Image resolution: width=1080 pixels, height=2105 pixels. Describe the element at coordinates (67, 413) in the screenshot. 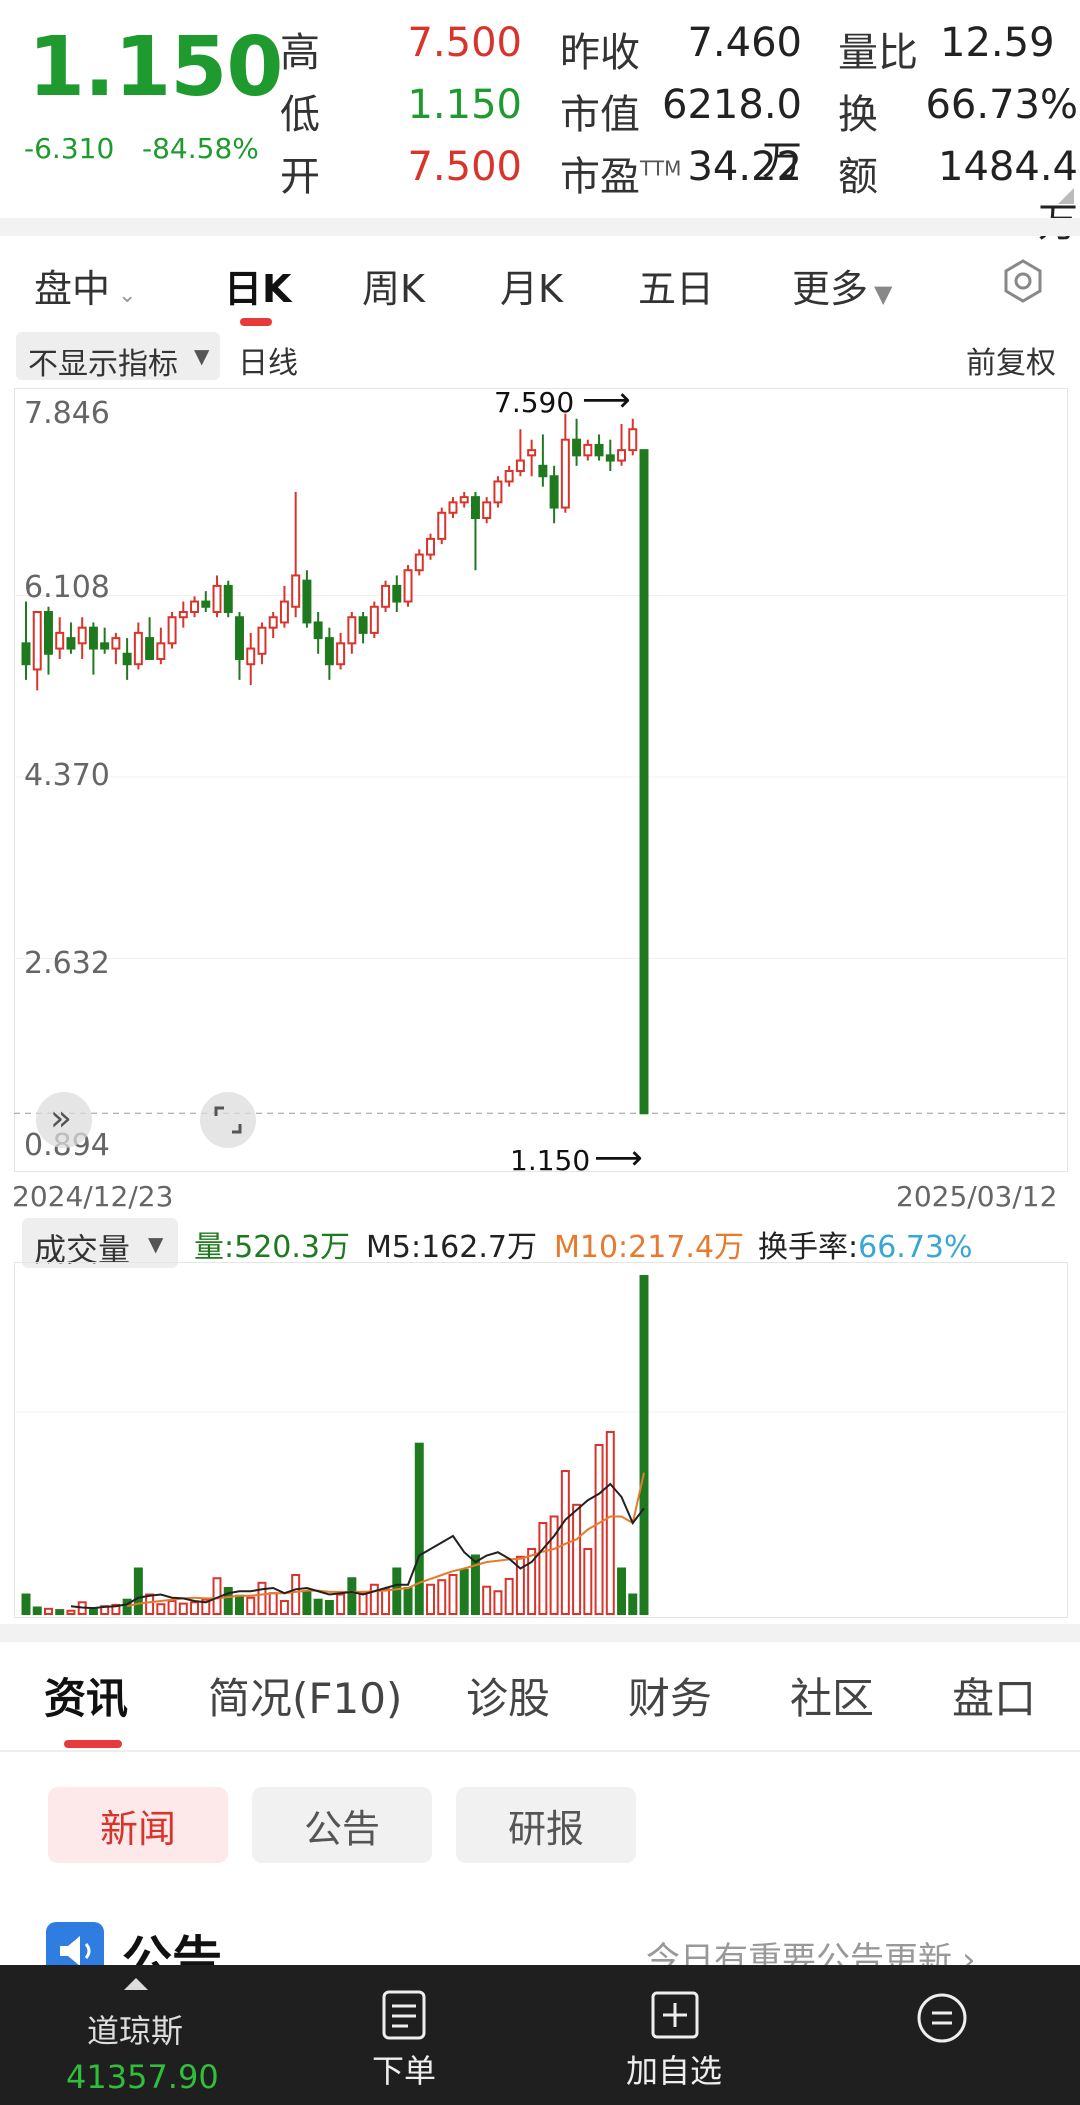

I see `y-tick-label: 7.846` at that location.